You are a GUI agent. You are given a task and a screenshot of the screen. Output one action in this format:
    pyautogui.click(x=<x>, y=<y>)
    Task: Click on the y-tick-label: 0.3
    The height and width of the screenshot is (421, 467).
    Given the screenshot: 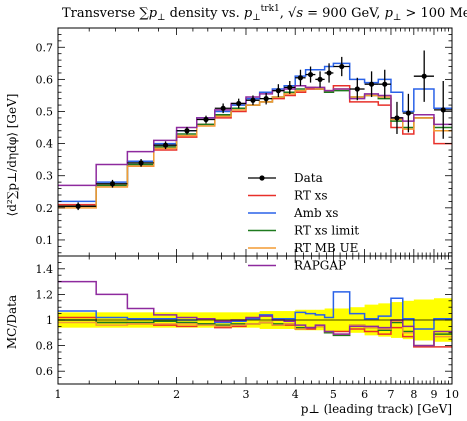 What is the action you would take?
    pyautogui.click(x=45, y=176)
    